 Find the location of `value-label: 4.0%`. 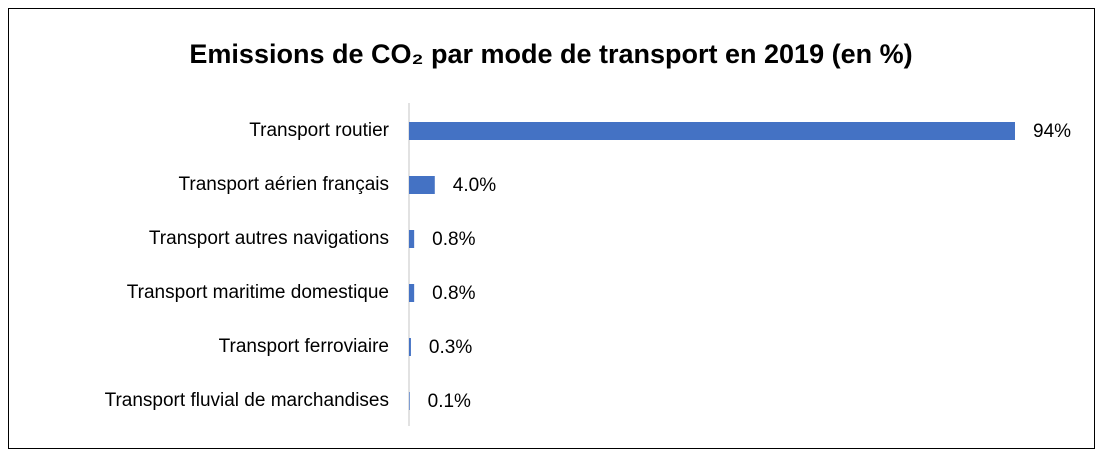

value-label: 4.0% is located at coordinates (474, 185).